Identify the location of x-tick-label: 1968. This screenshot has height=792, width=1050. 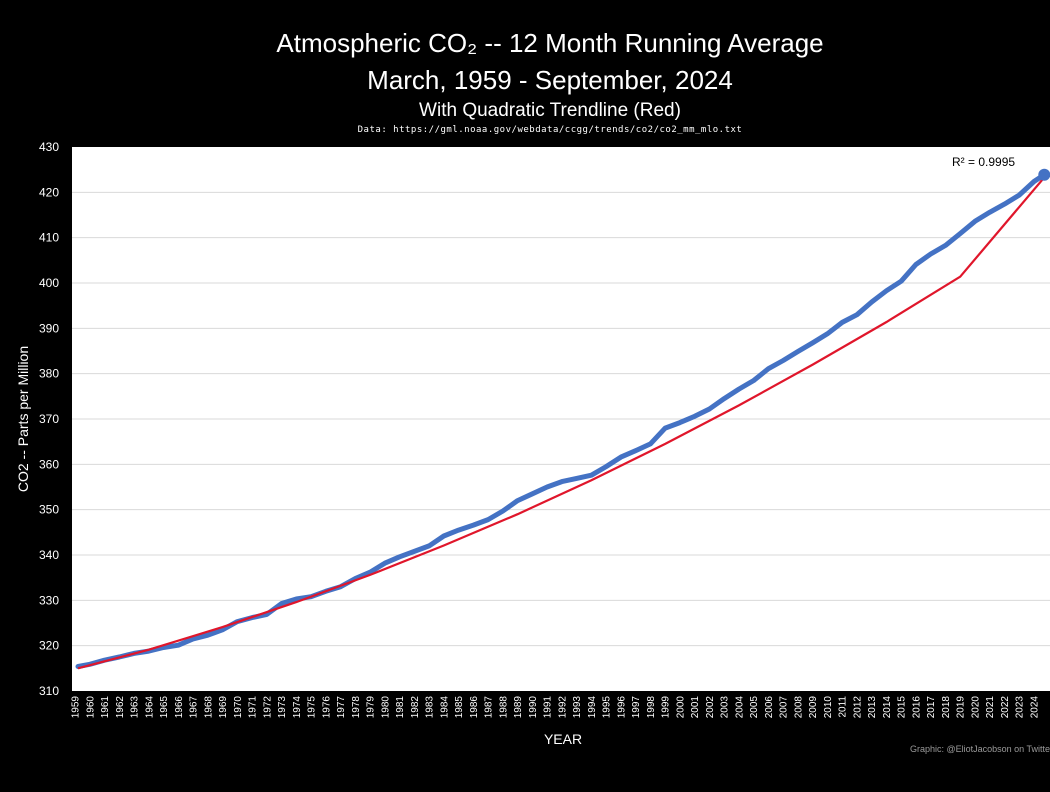
(208, 707).